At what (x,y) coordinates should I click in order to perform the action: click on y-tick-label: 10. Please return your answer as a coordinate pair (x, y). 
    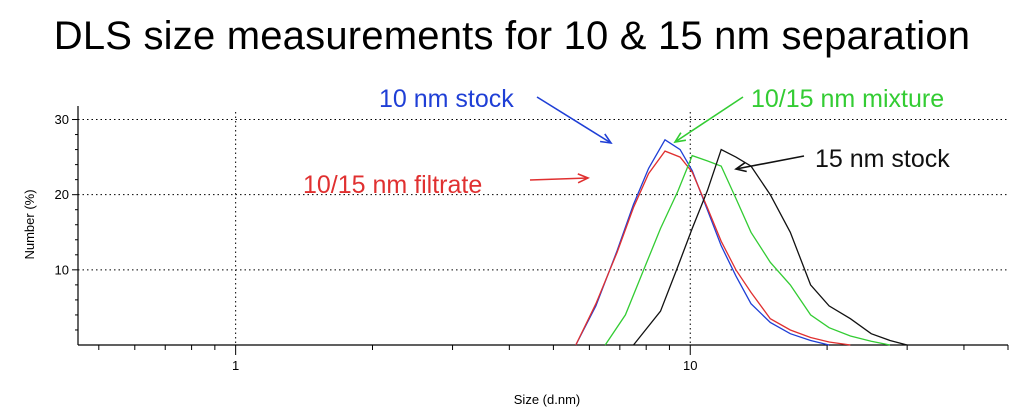
    Looking at the image, I should click on (62, 269).